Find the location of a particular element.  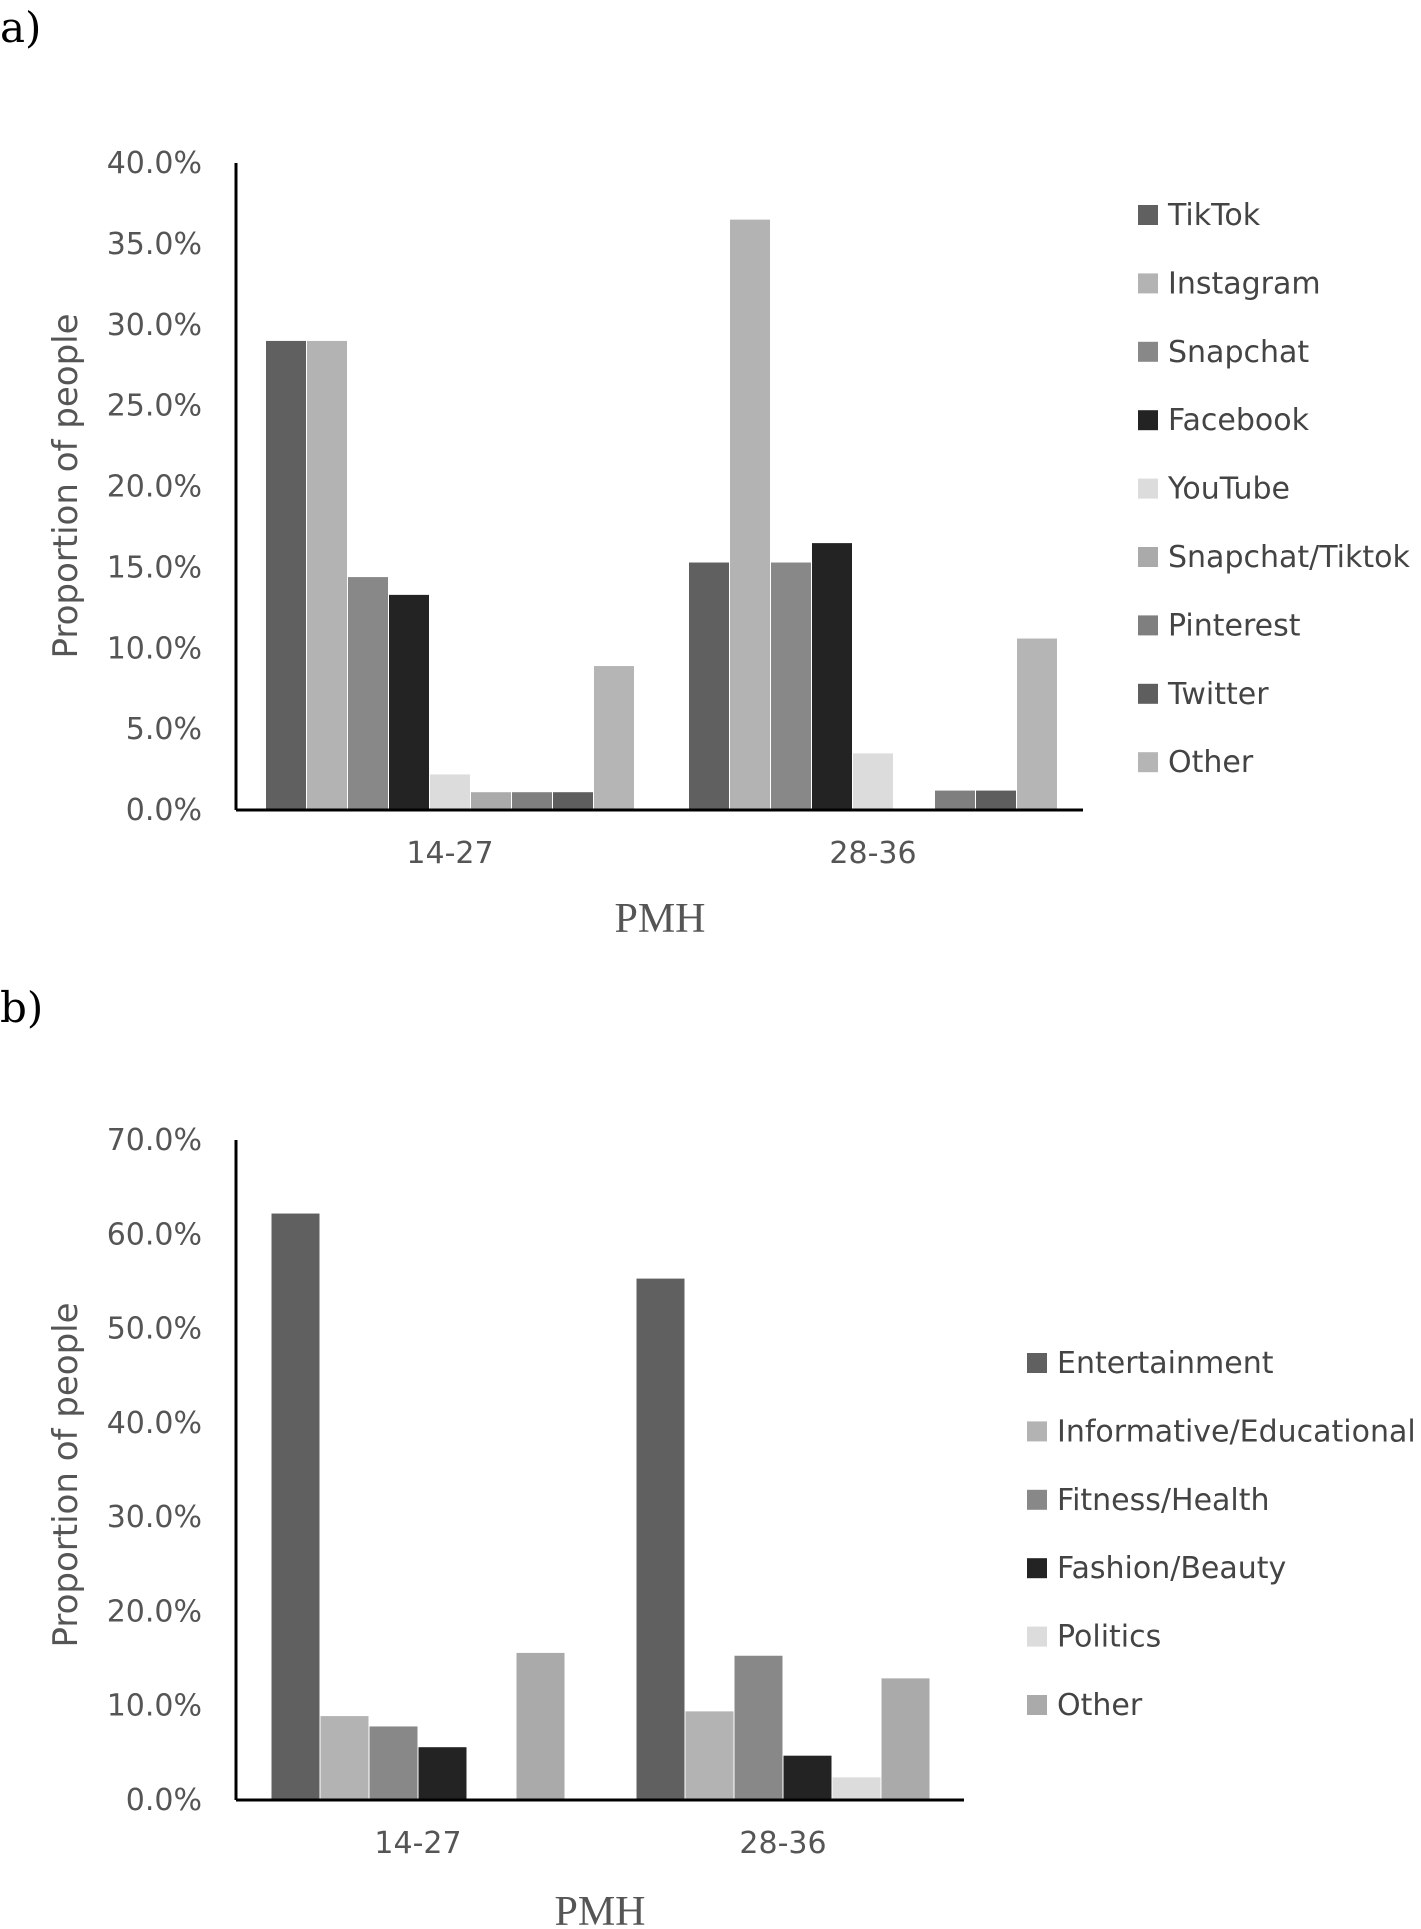

y-tick-label: 5.0% is located at coordinates (164, 729).